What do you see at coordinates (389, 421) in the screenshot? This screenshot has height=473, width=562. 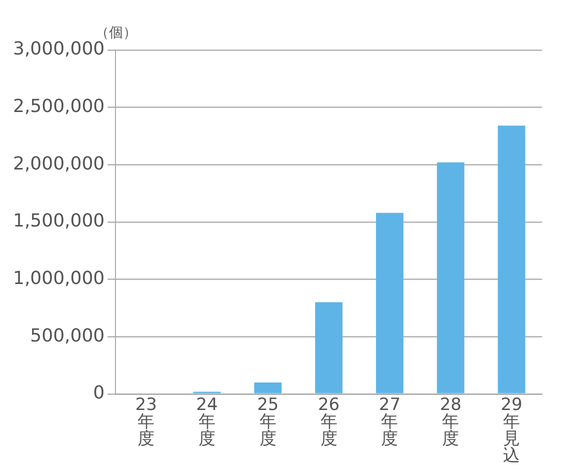 I see `x-tick-label: 27年度` at bounding box center [389, 421].